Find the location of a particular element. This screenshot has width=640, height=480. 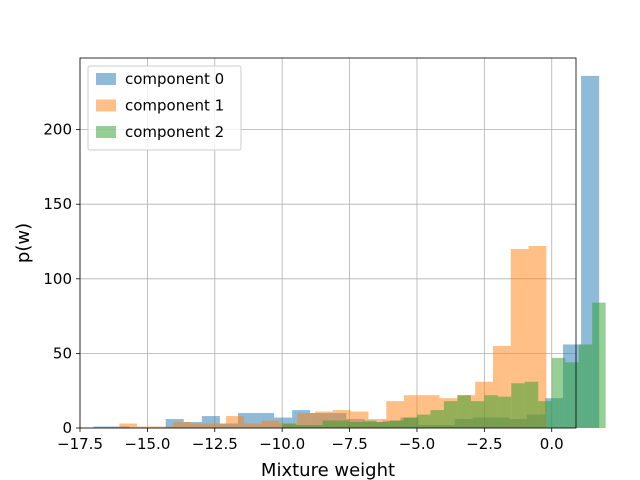

x-tick-label: −17.5 is located at coordinates (80, 444).